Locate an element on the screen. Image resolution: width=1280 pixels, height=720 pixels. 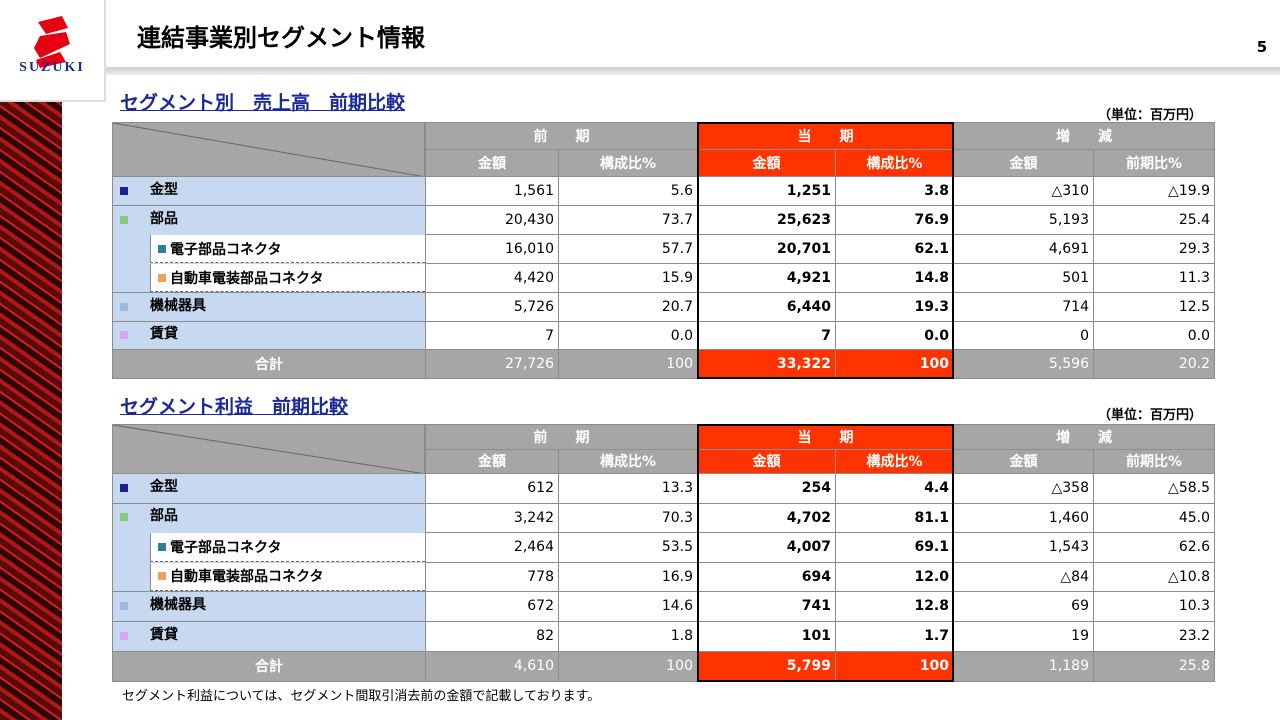
value-cell: 73.7 is located at coordinates (628, 220).